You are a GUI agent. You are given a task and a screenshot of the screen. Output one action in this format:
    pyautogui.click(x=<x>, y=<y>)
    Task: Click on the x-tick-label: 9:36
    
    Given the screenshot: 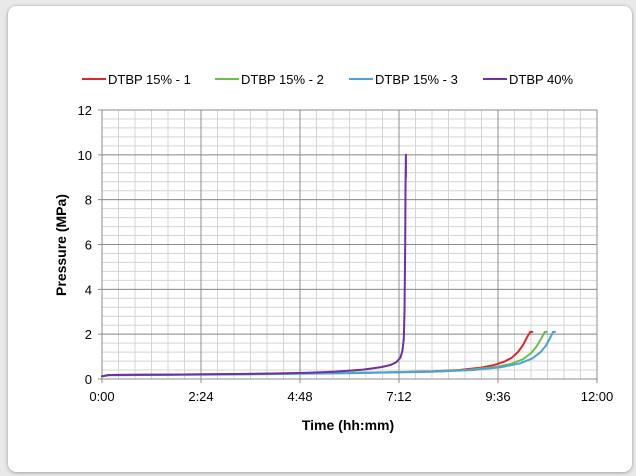 What is the action you would take?
    pyautogui.click(x=497, y=396)
    